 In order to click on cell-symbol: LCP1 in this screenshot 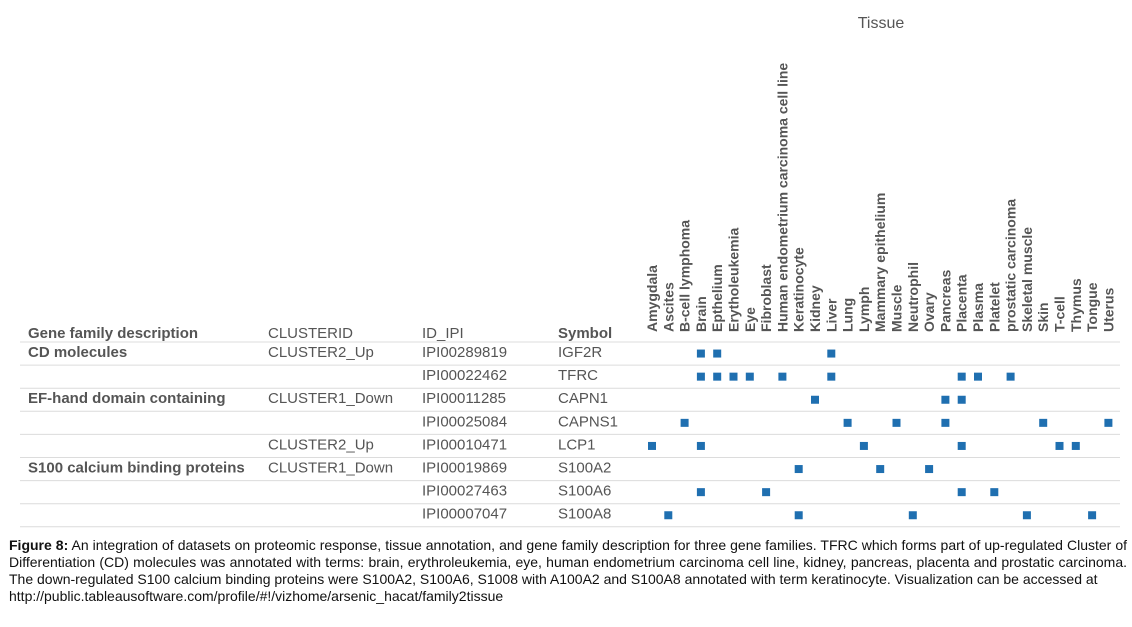, I will do `click(577, 444)`.